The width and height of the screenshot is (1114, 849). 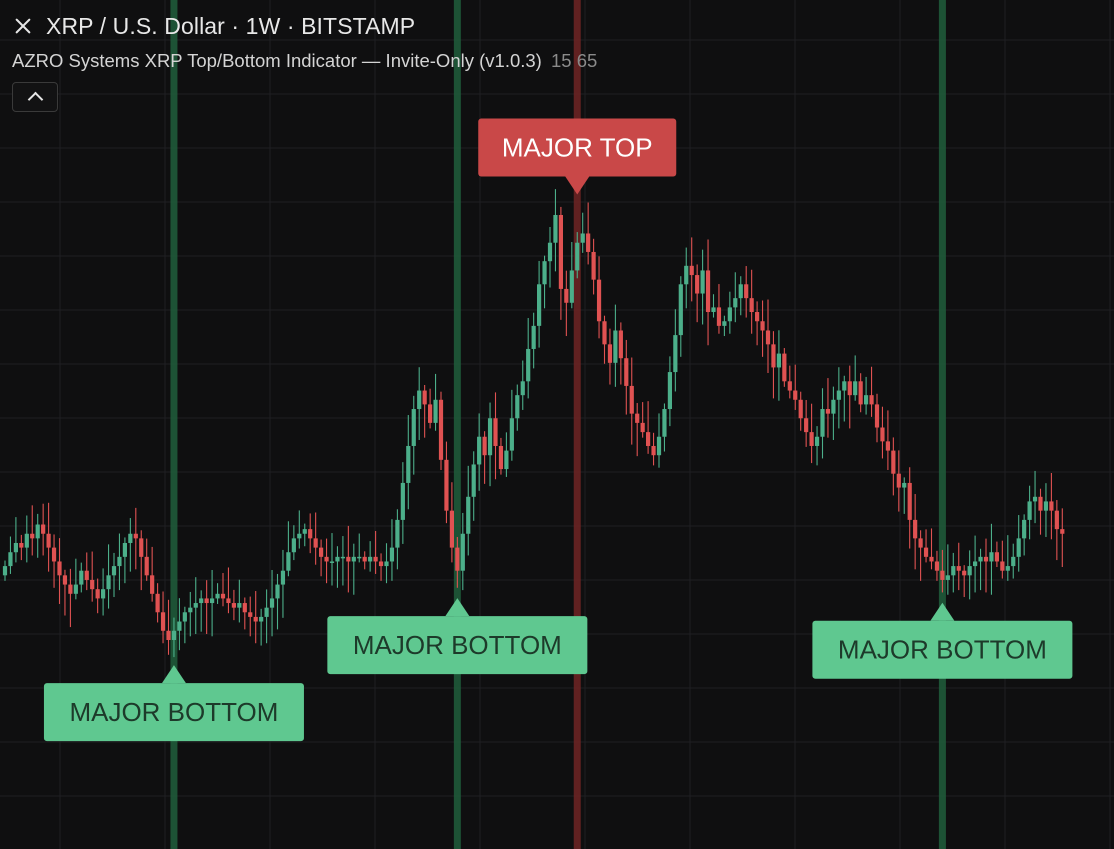 What do you see at coordinates (23, 26) in the screenshot?
I see `close-icon` at bounding box center [23, 26].